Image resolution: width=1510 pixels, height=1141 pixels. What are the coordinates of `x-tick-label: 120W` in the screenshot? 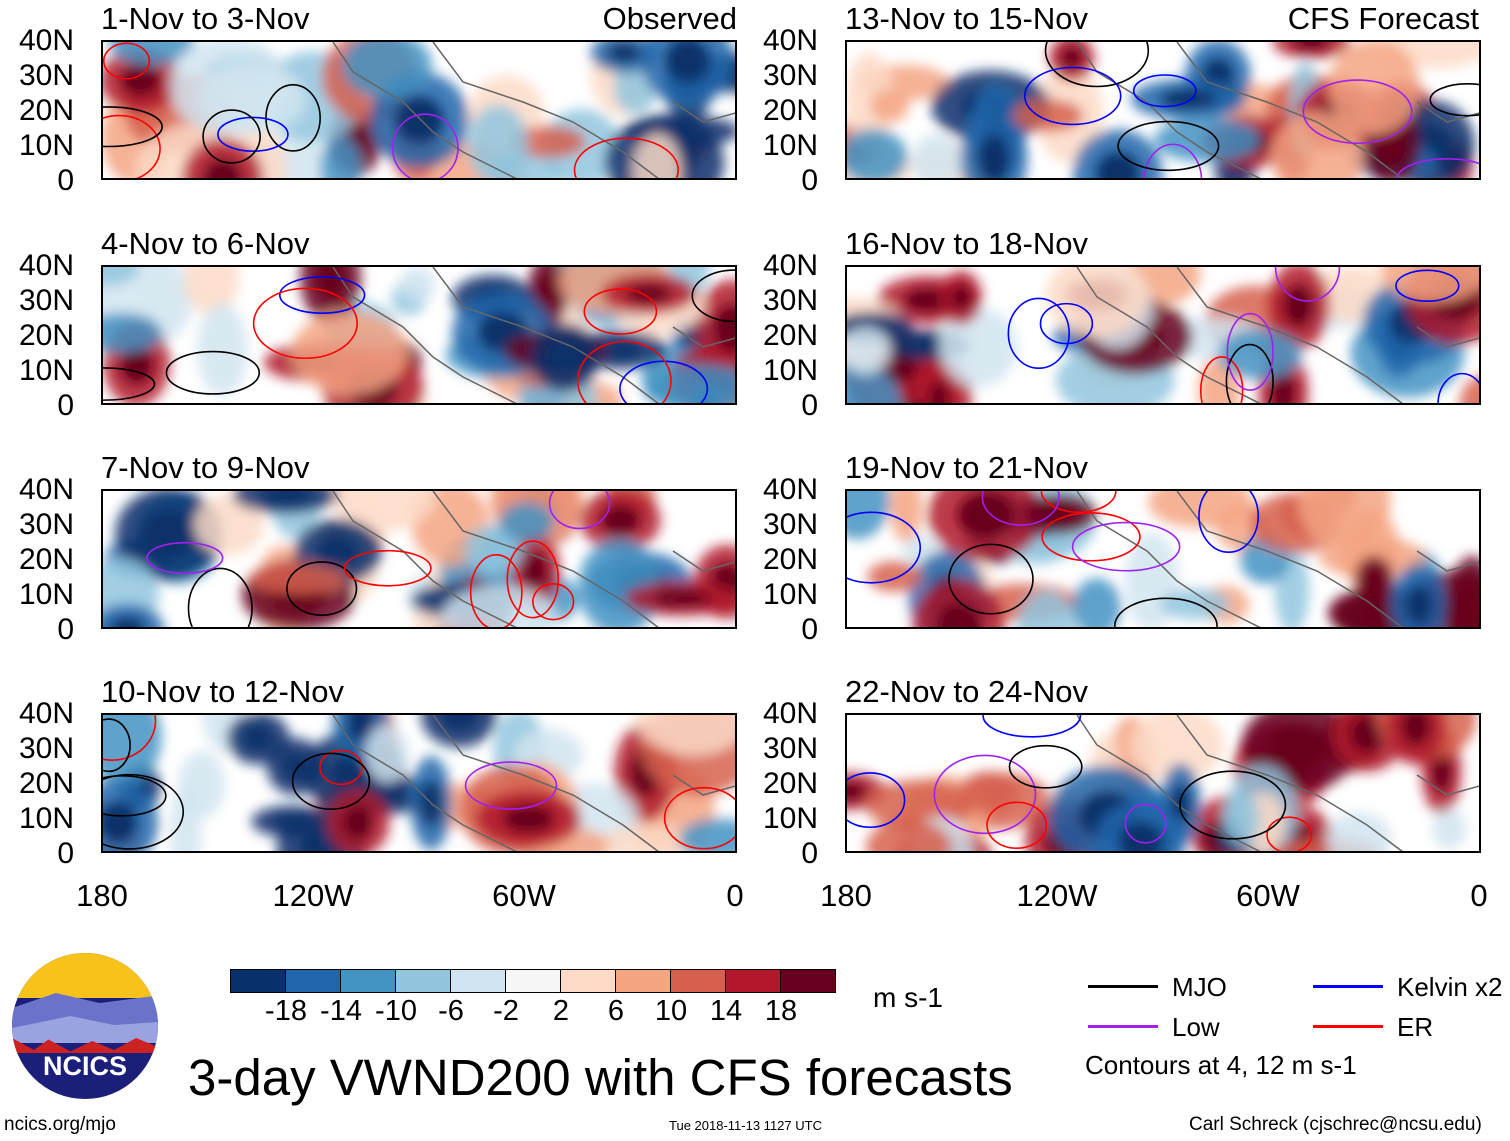 It's located at (1057, 895).